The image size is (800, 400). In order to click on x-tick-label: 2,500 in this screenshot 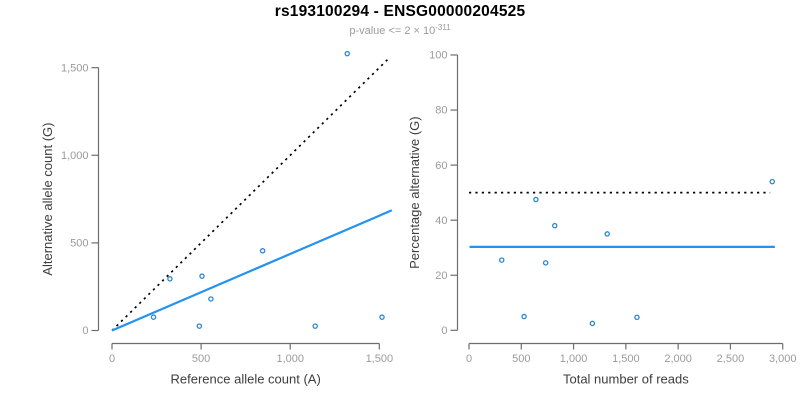, I will do `click(731, 359)`.